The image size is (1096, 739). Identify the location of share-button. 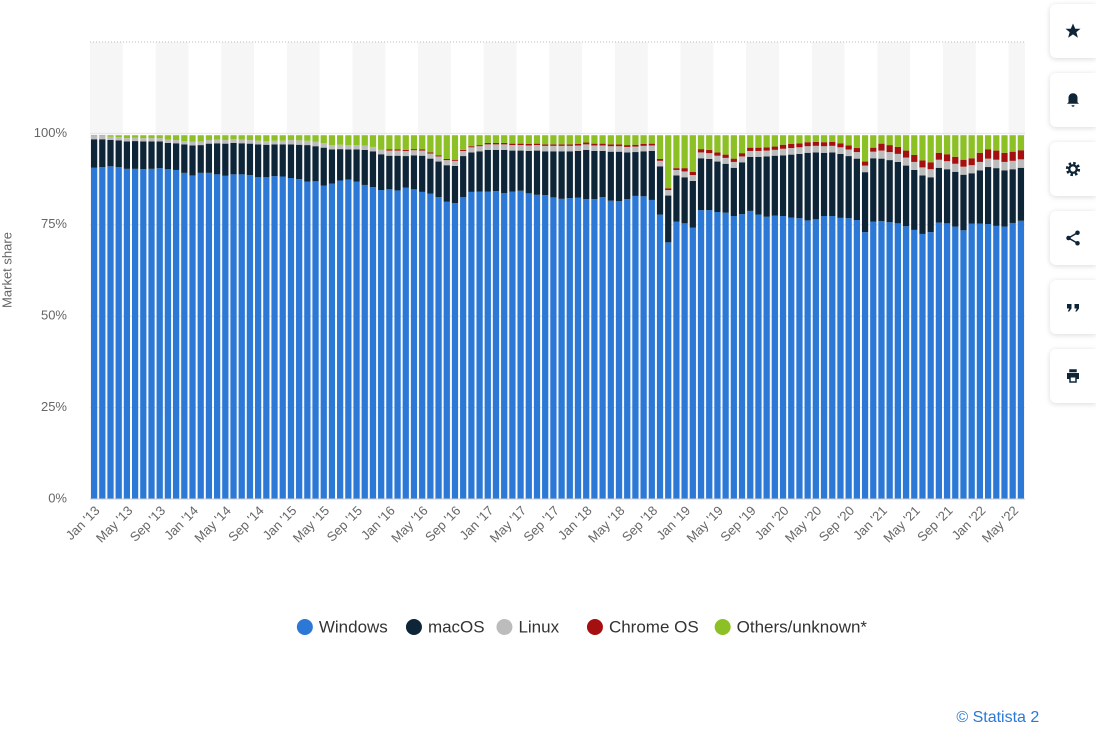
(1073, 238).